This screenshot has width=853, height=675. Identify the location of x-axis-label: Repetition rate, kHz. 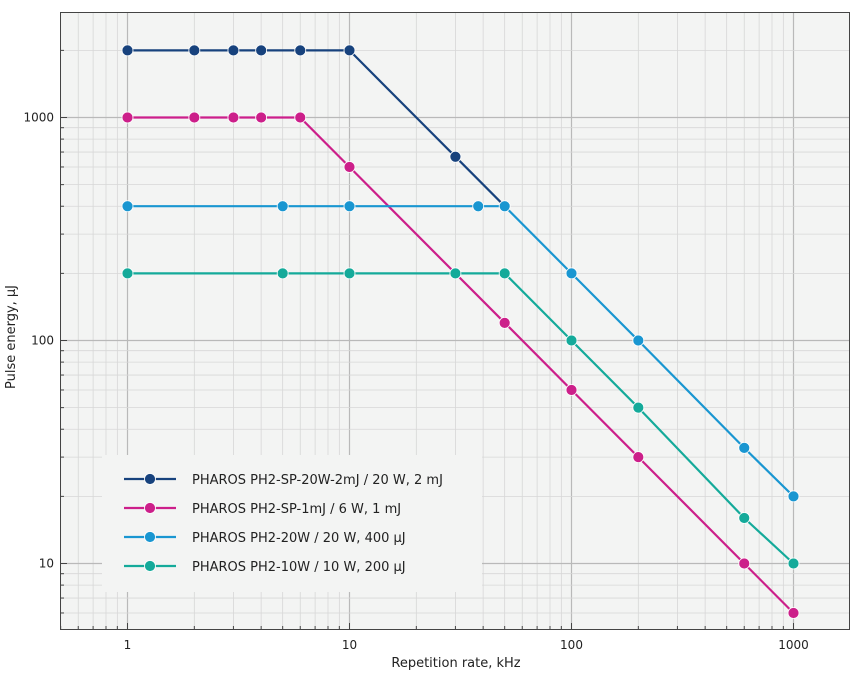
(455, 663).